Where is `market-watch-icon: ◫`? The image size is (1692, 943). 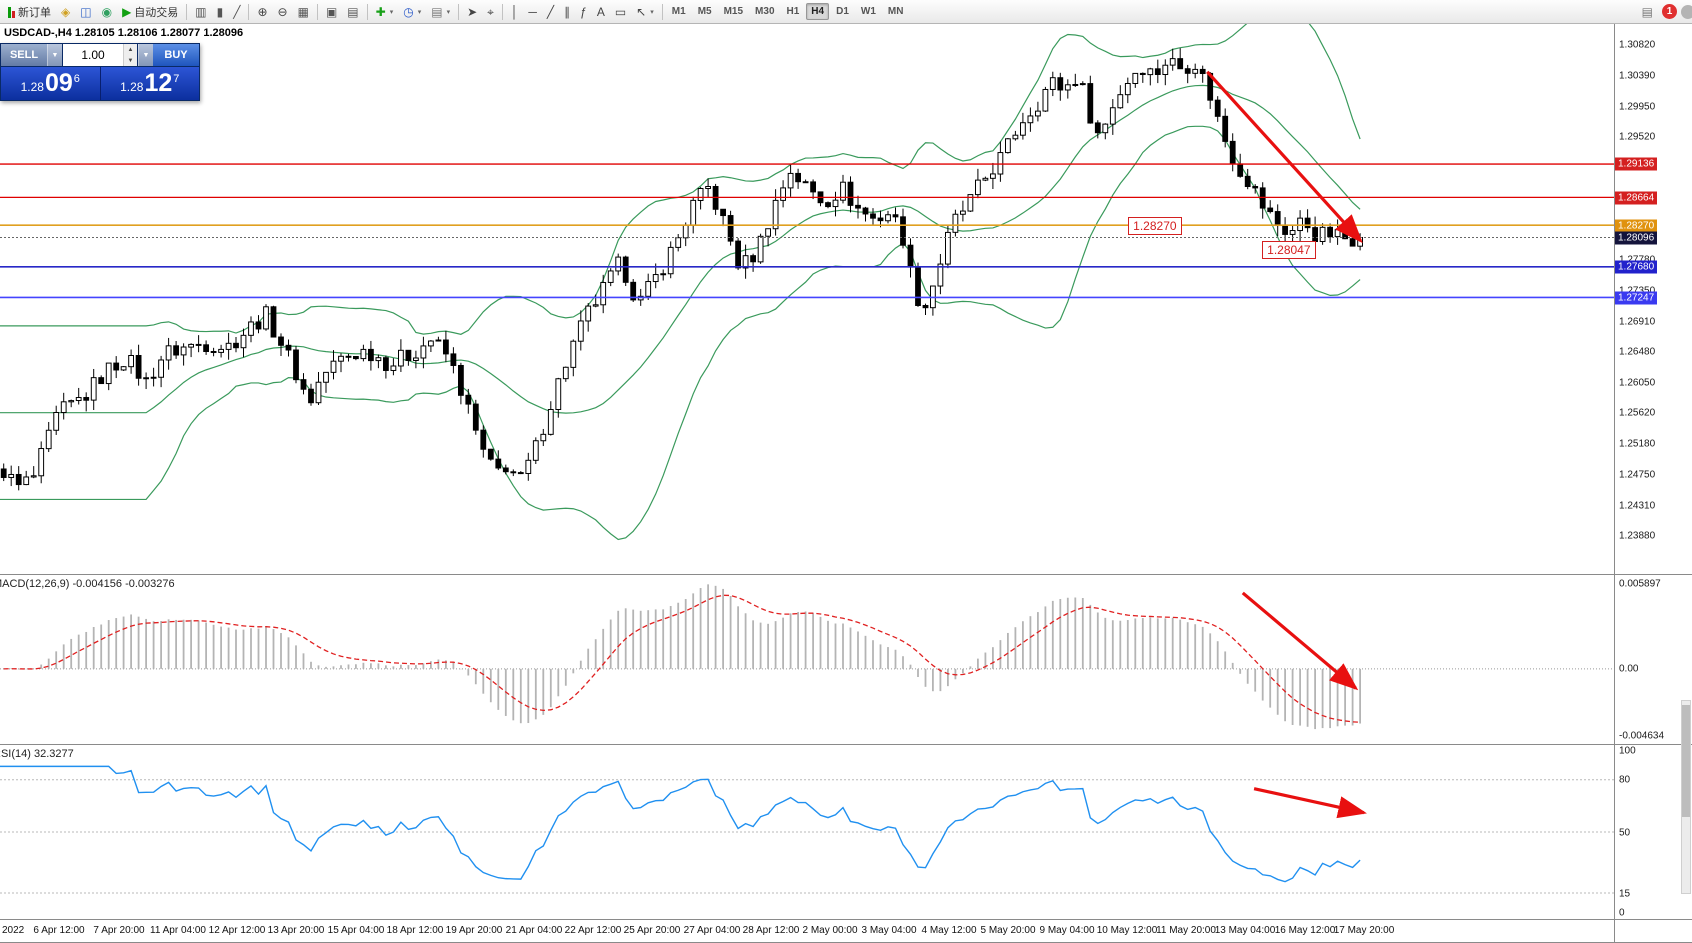
market-watch-icon: ◫ is located at coordinates (86, 11).